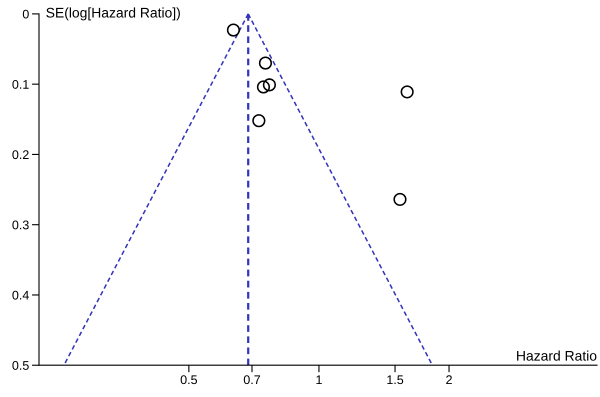 This screenshot has height=397, width=600. I want to click on x-tick-label: 1, so click(319, 379).